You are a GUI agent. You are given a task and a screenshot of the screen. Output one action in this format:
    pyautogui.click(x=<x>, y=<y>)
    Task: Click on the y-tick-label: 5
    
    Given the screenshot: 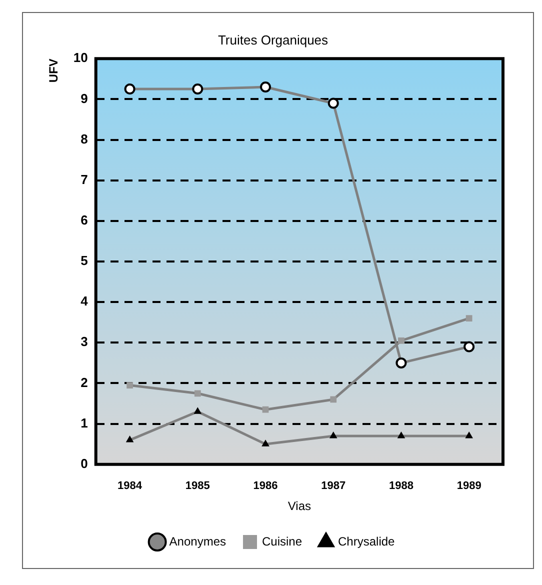 What is the action you would take?
    pyautogui.click(x=84, y=260)
    